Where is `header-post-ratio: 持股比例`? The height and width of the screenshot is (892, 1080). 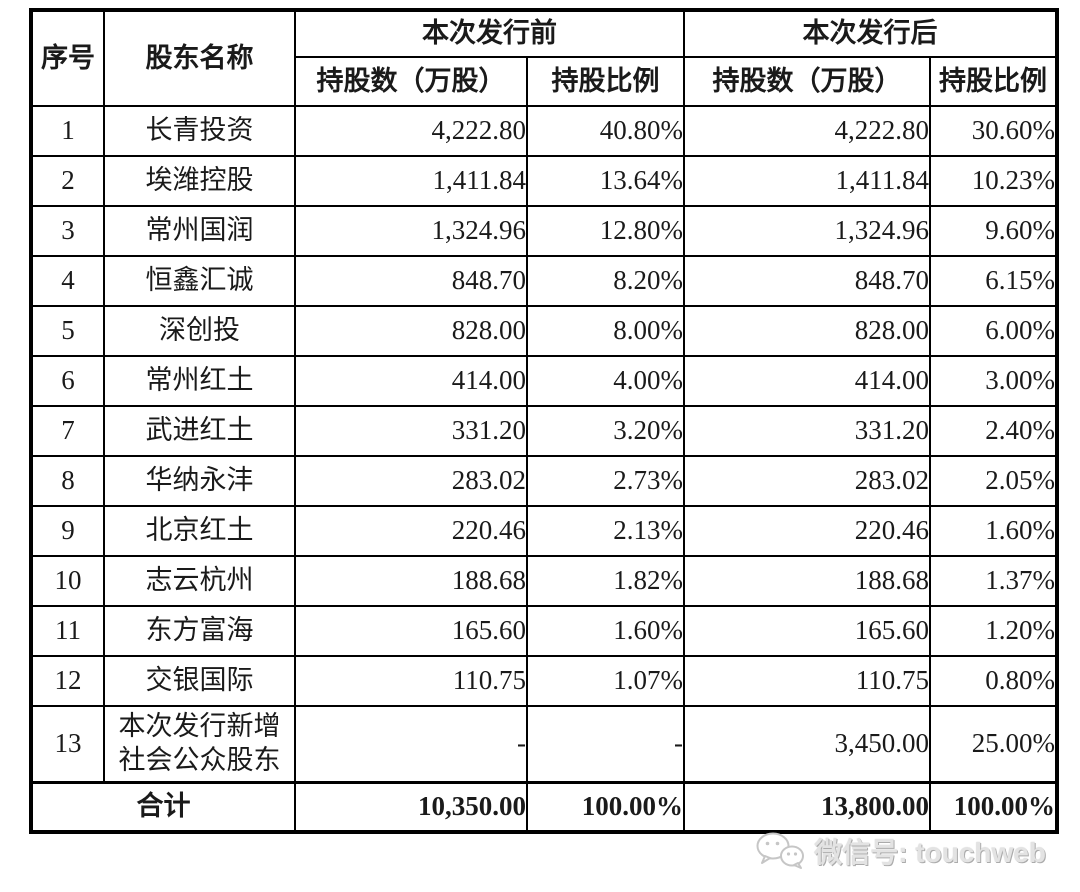 header-post-ratio: 持股比例 is located at coordinates (993, 81).